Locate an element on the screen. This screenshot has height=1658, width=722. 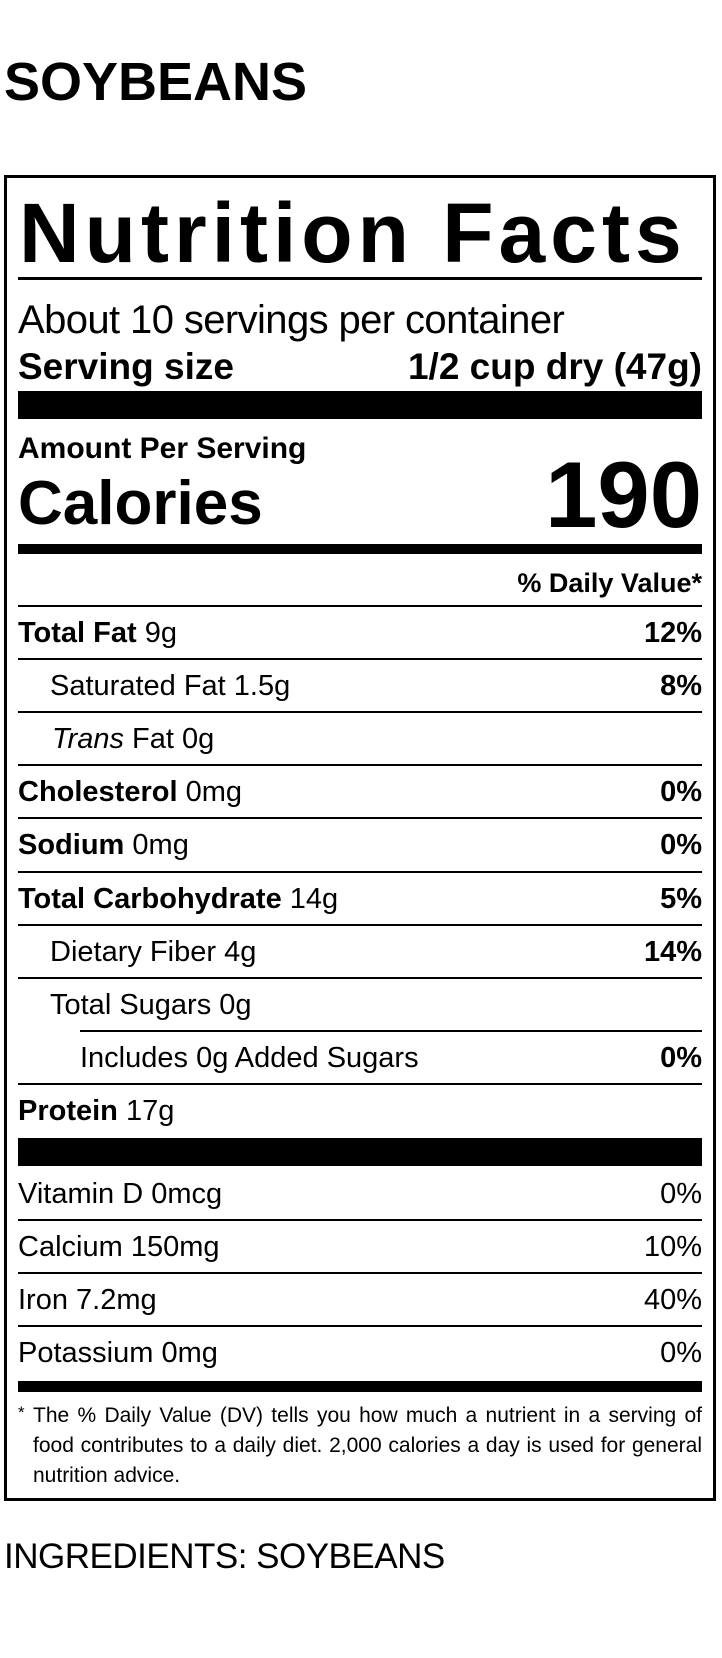
nutrient-row-protein: Protein 17g is located at coordinates (360, 1117).